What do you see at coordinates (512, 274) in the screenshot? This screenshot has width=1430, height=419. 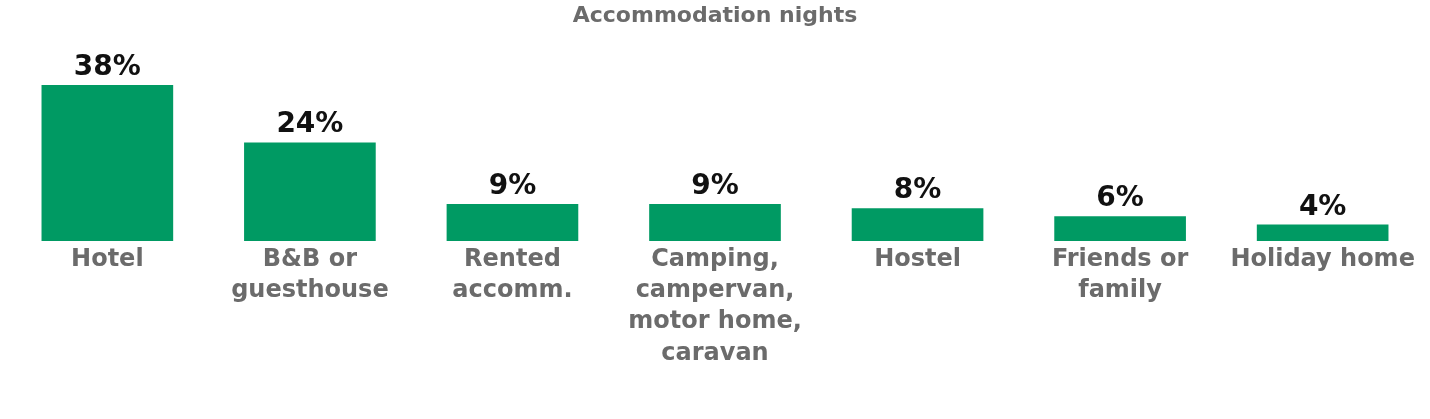 I see `x-tick-label: Rented accomm.` at bounding box center [512, 274].